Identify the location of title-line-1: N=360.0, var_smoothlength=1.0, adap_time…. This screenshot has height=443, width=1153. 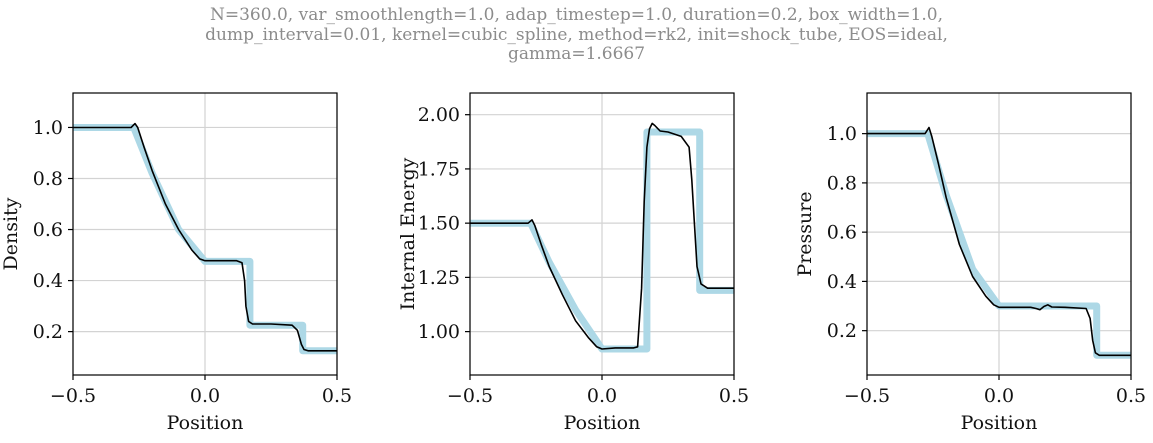
(576, 15).